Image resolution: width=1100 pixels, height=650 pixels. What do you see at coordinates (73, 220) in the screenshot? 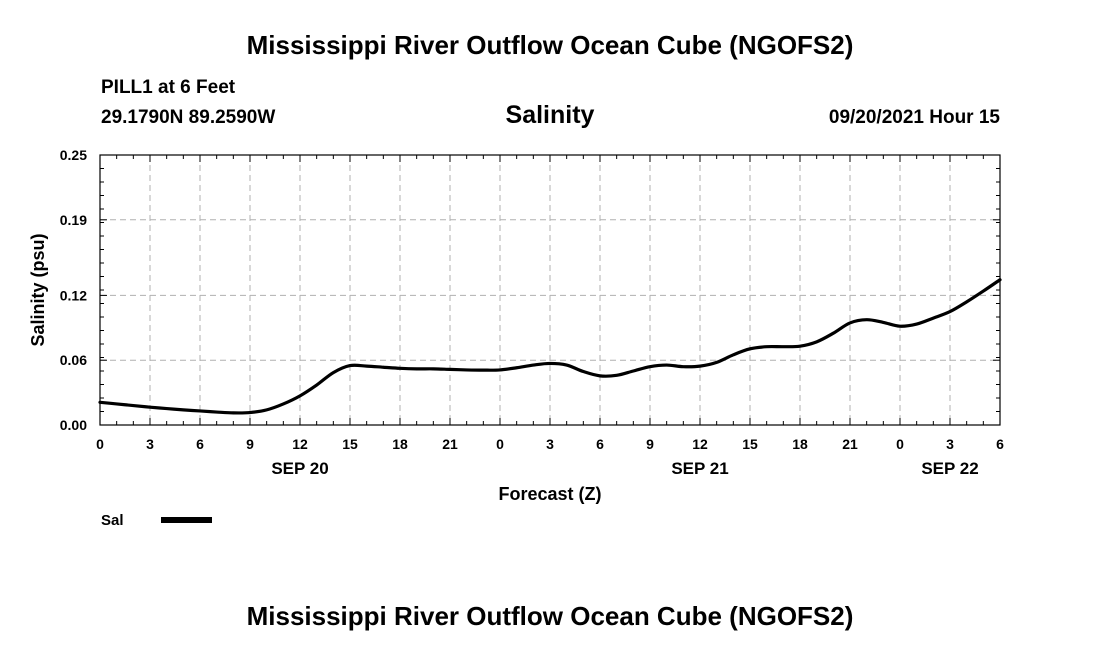
I see `y-tick-label: 0.19` at bounding box center [73, 220].